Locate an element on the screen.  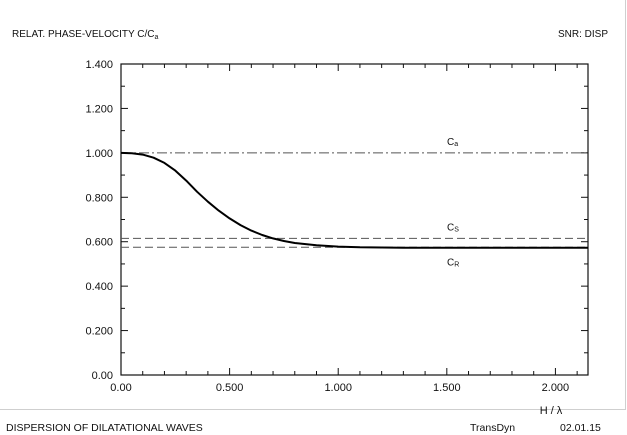
snr-label: SNR: DISP is located at coordinates (583, 34).